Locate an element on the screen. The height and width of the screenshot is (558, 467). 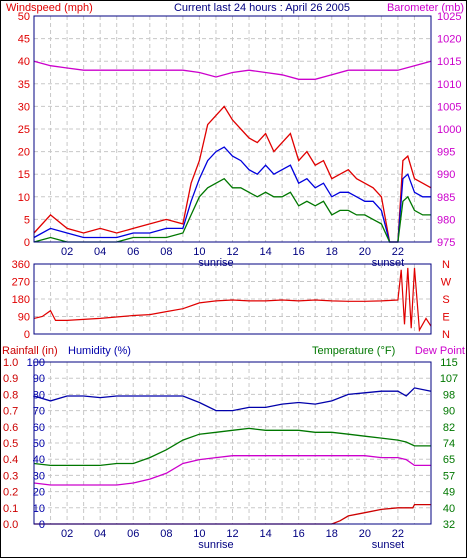
direction-tick-label: 360 is located at coordinates (21, 265).